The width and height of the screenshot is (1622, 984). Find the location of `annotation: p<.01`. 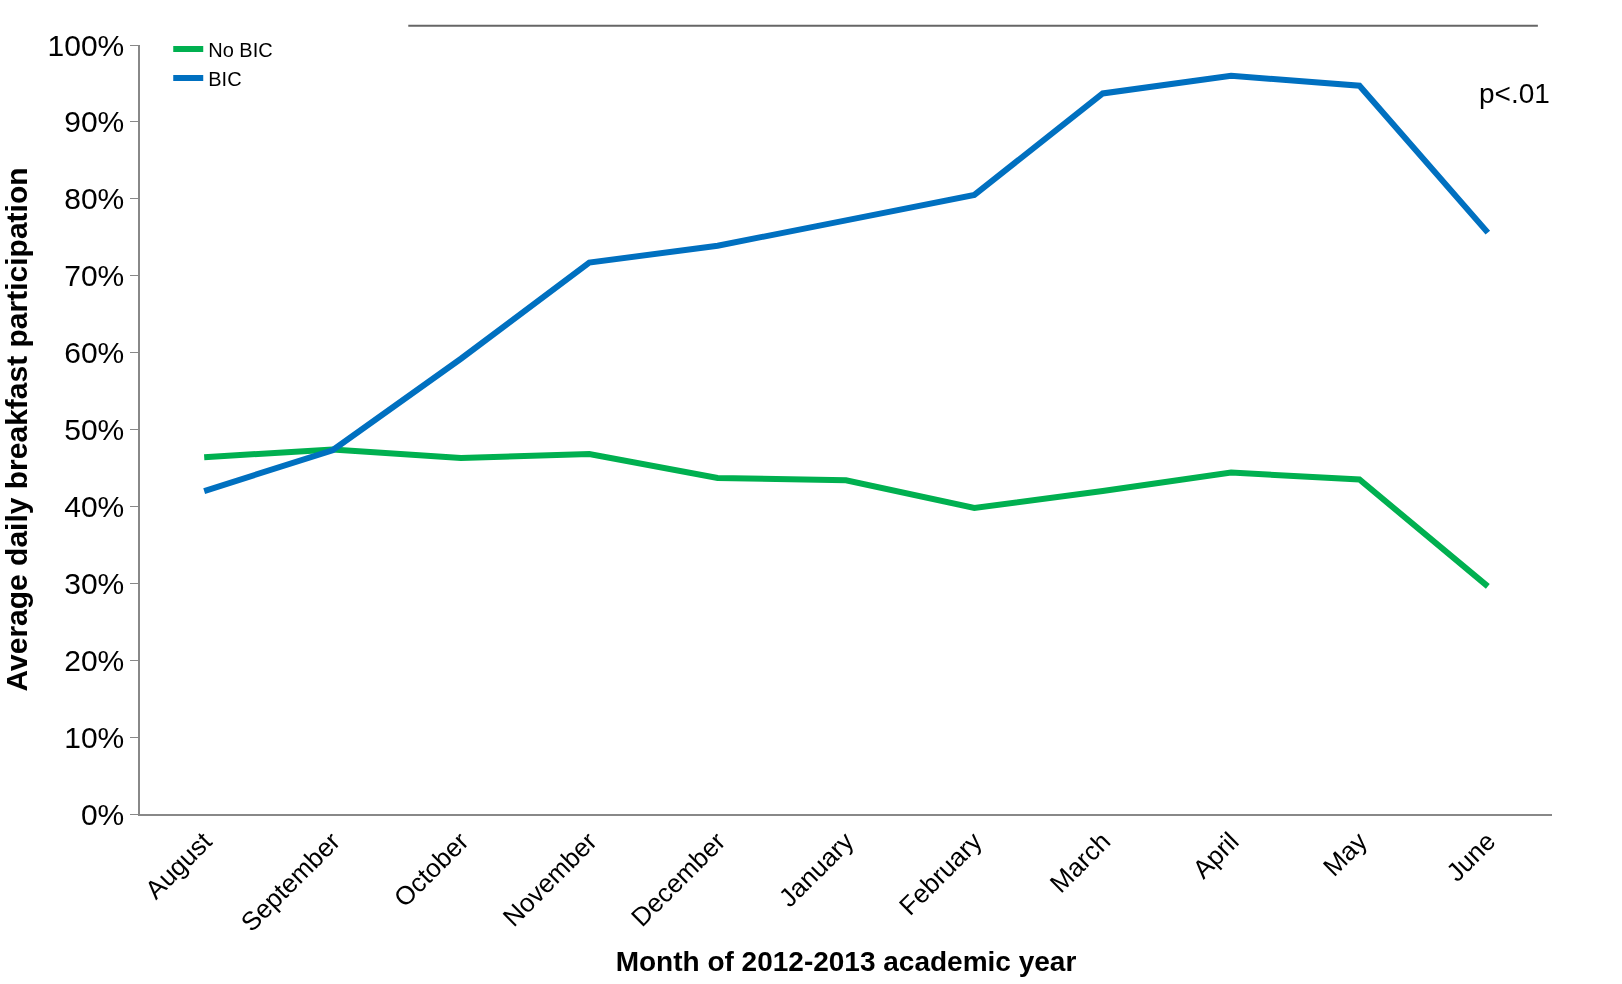

annotation: p<.01 is located at coordinates (1514, 93).